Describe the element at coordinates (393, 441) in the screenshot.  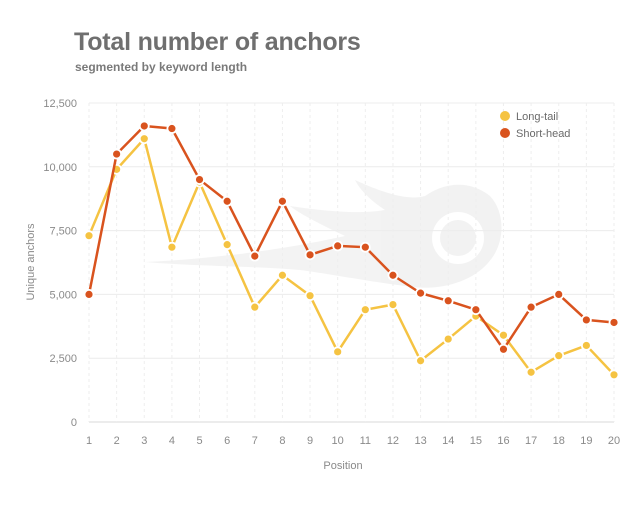
I see `x-tick-label: 12` at that location.